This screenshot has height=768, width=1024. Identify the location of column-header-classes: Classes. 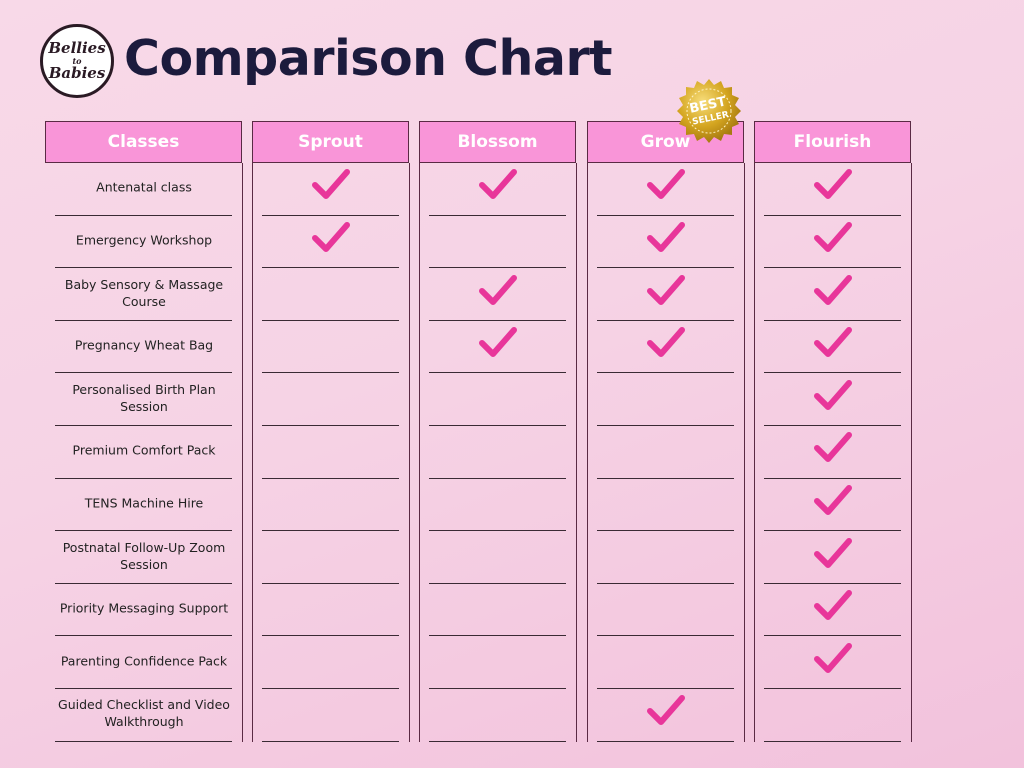
(143, 142).